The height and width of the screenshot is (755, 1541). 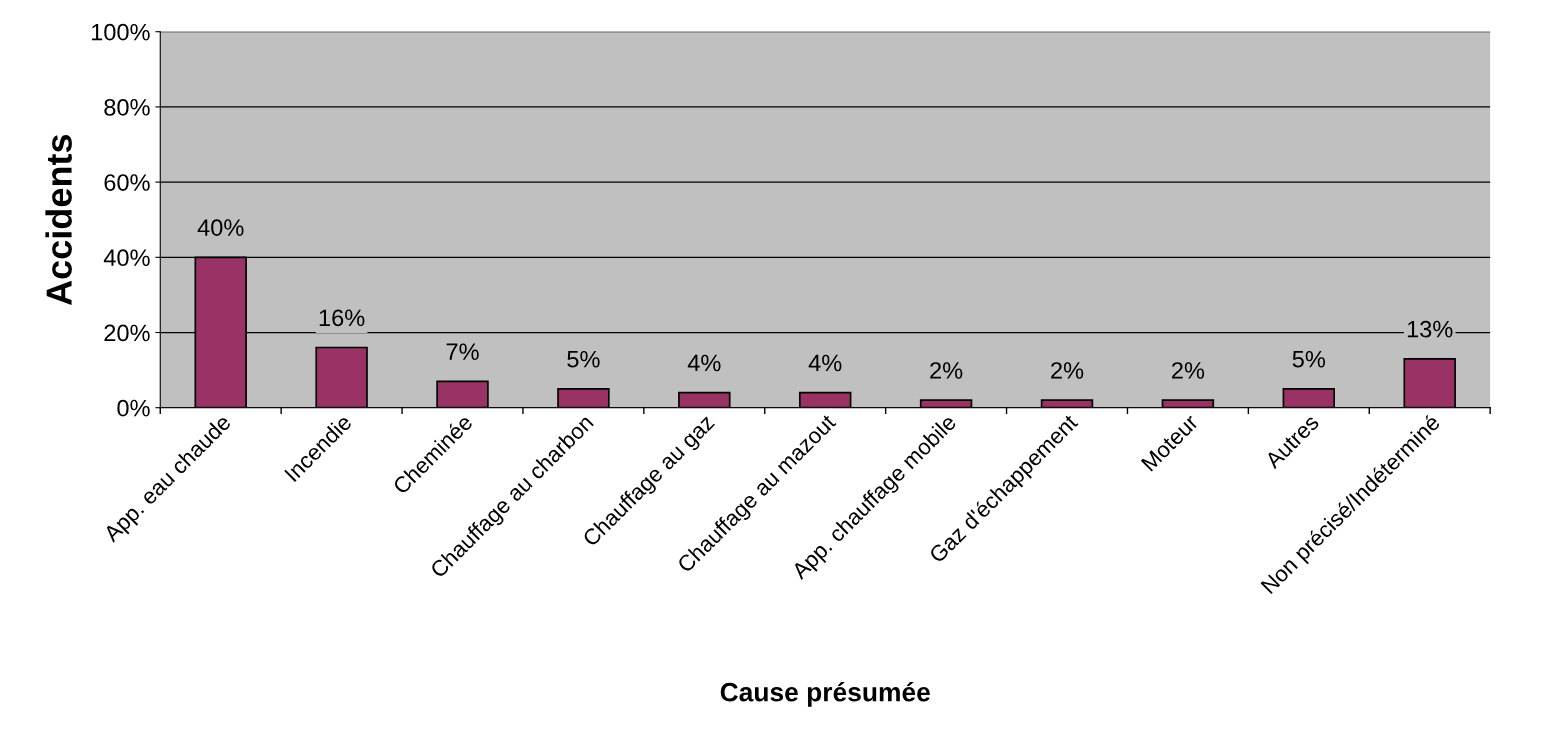 What do you see at coordinates (126, 258) in the screenshot?
I see `y-tick-label: 40%` at bounding box center [126, 258].